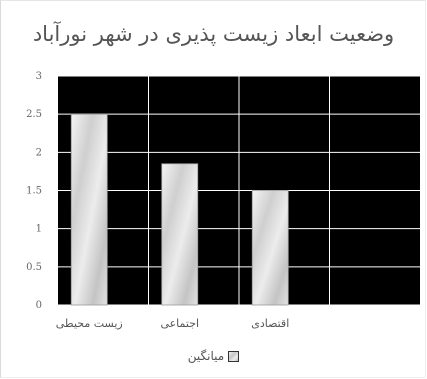  What do you see at coordinates (39, 152) in the screenshot?
I see `y-tick-label: 2` at bounding box center [39, 152].